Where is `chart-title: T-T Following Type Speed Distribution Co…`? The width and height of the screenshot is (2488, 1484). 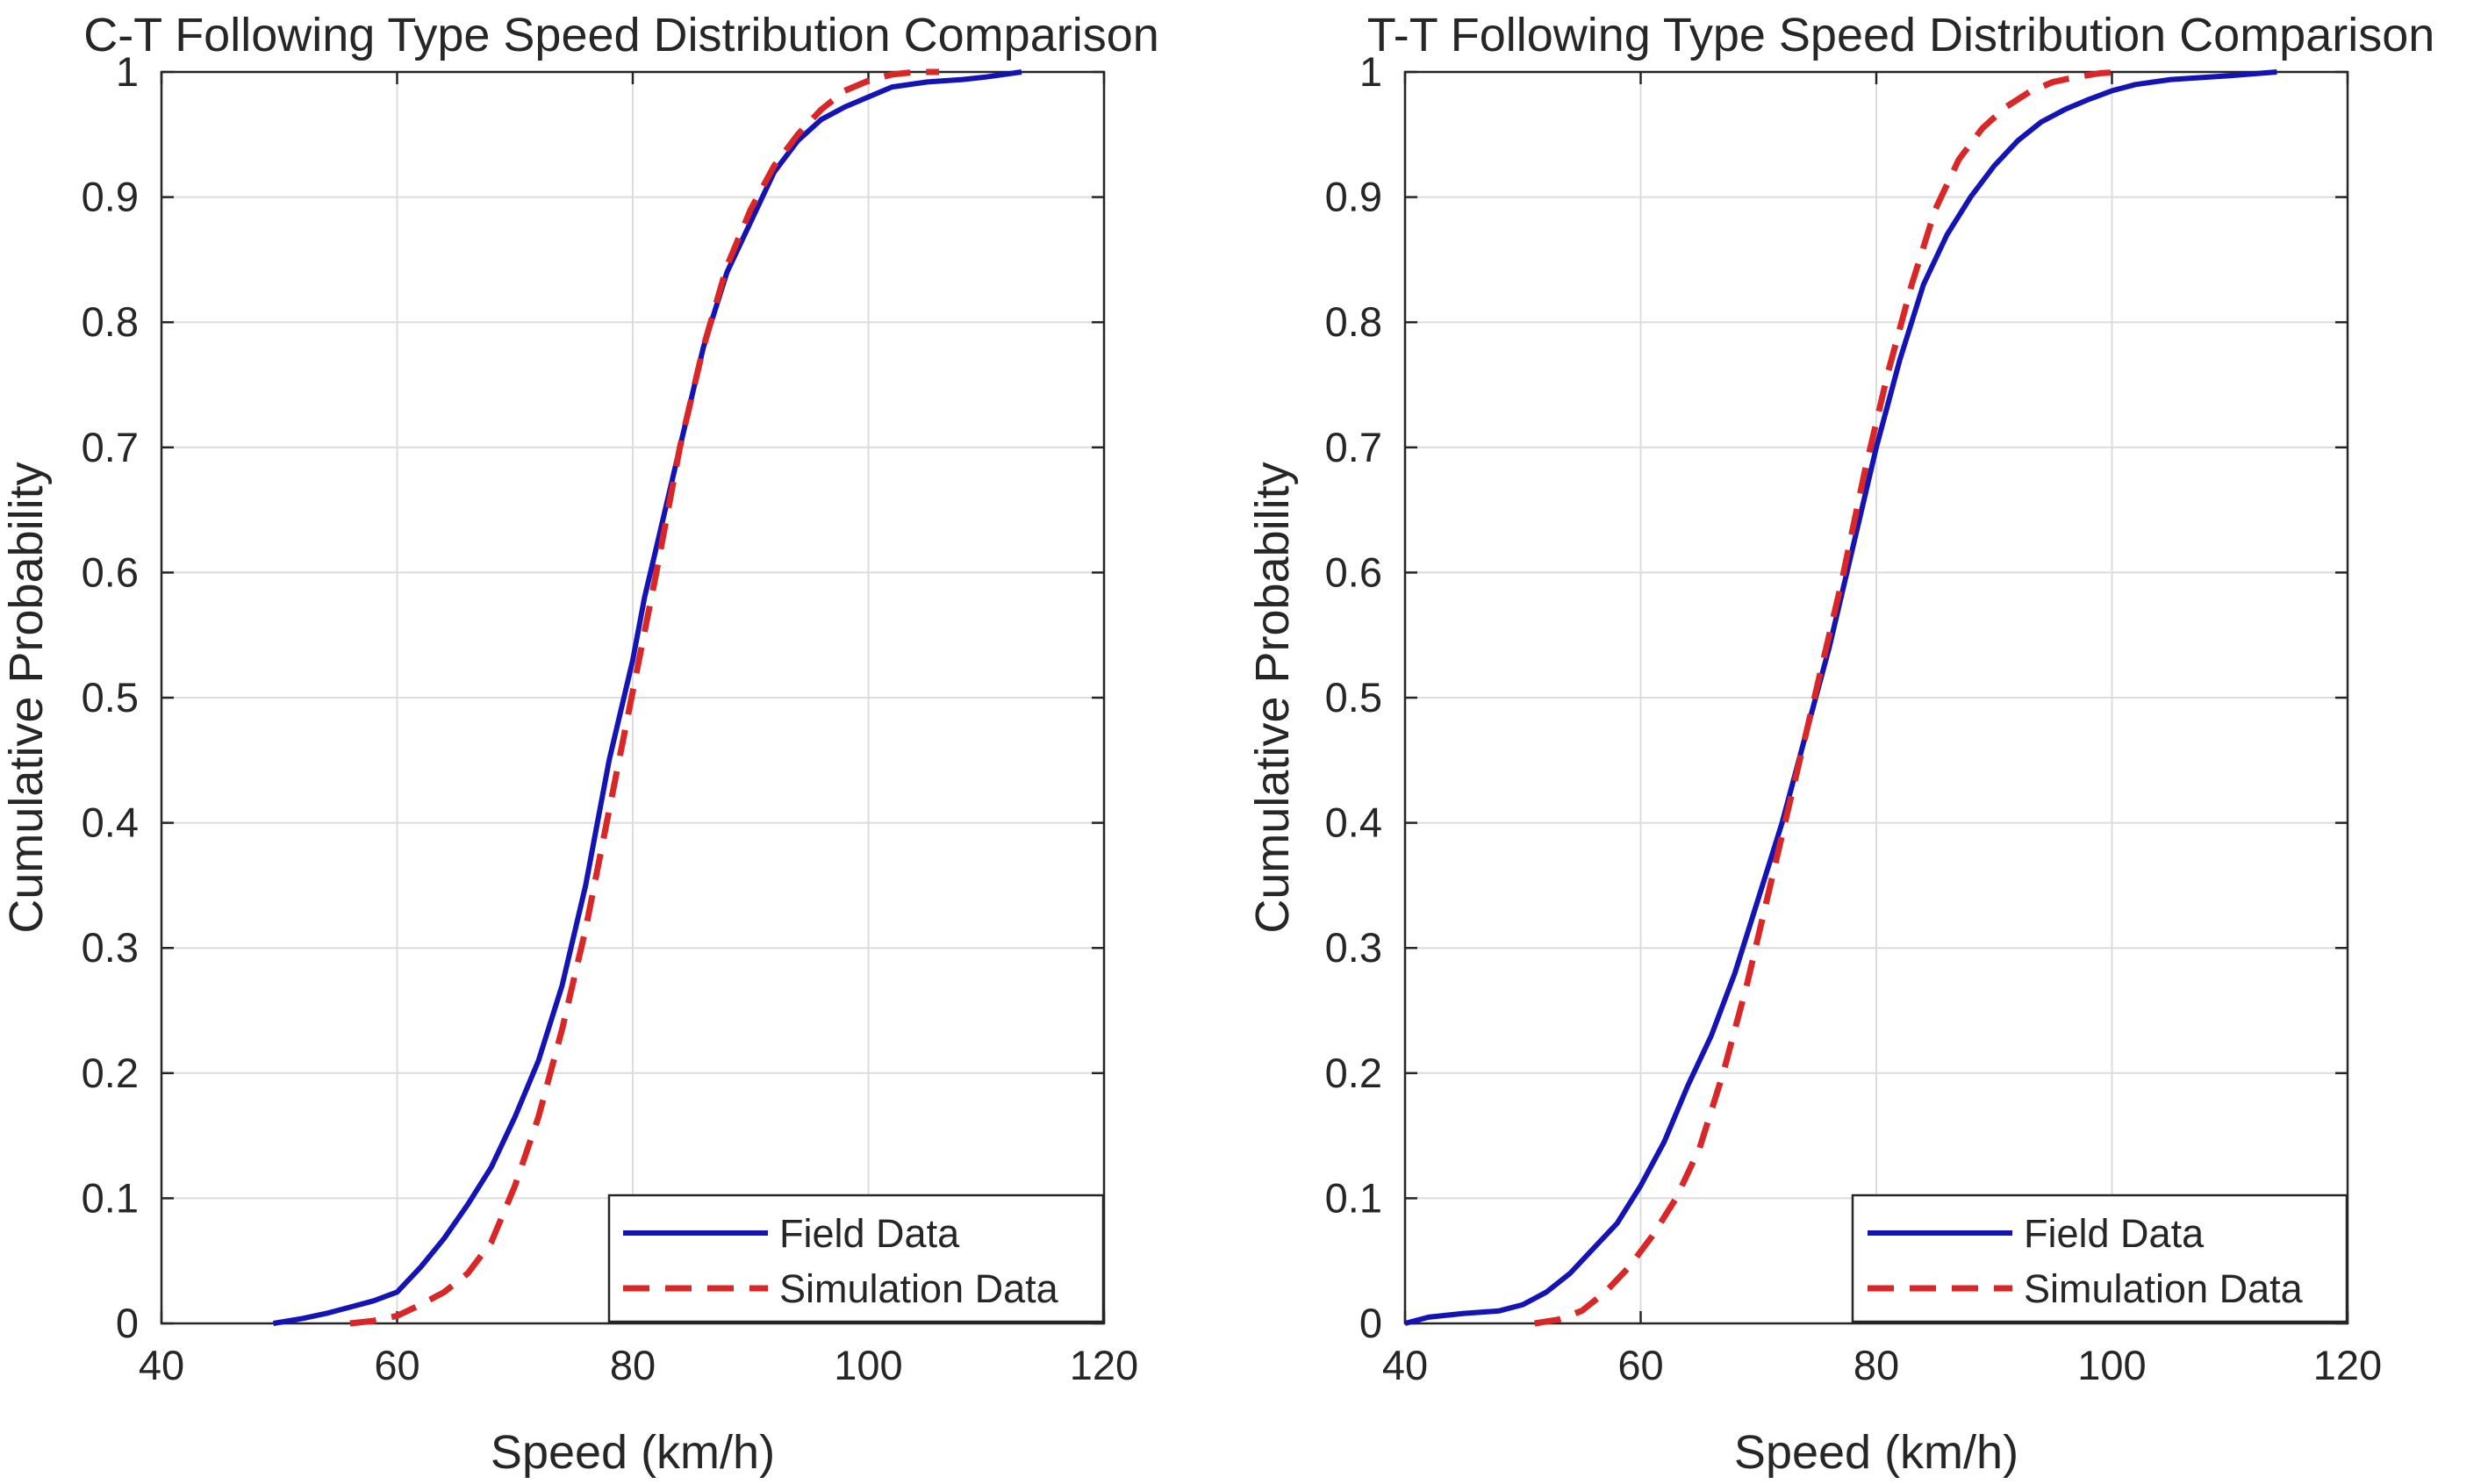
chart-title: T-T Following Type Speed Distribution Co… is located at coordinates (1901, 35).